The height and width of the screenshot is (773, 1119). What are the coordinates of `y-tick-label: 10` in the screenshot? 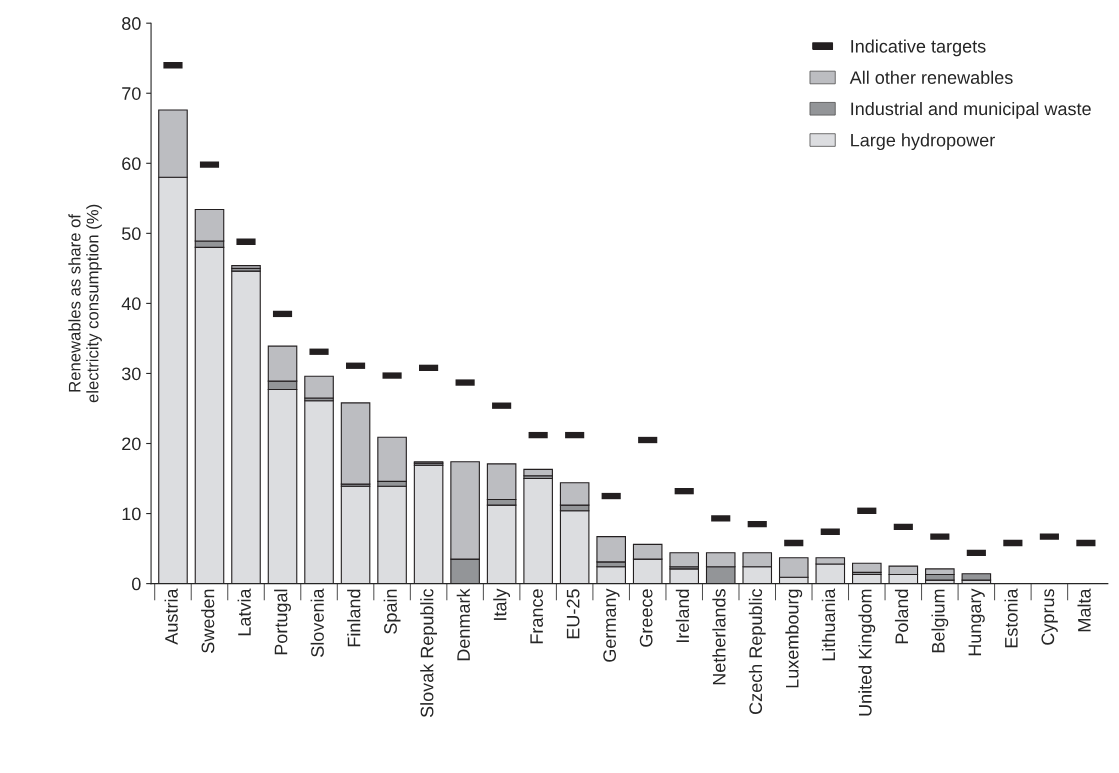 It's located at (131, 514).